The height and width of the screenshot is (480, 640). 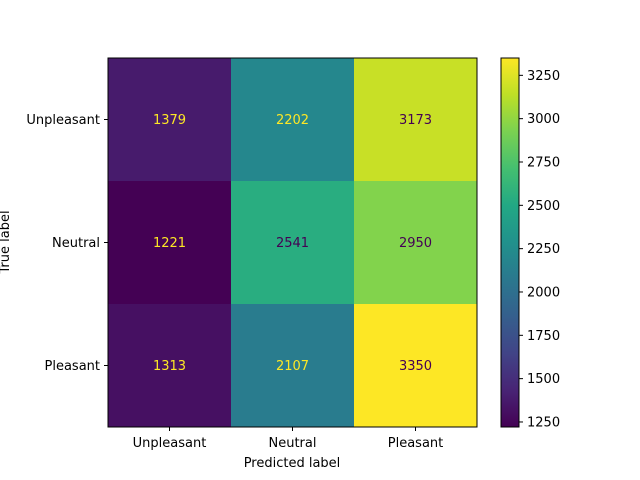 What do you see at coordinates (6, 242) in the screenshot?
I see `y-axis-label: True label` at bounding box center [6, 242].